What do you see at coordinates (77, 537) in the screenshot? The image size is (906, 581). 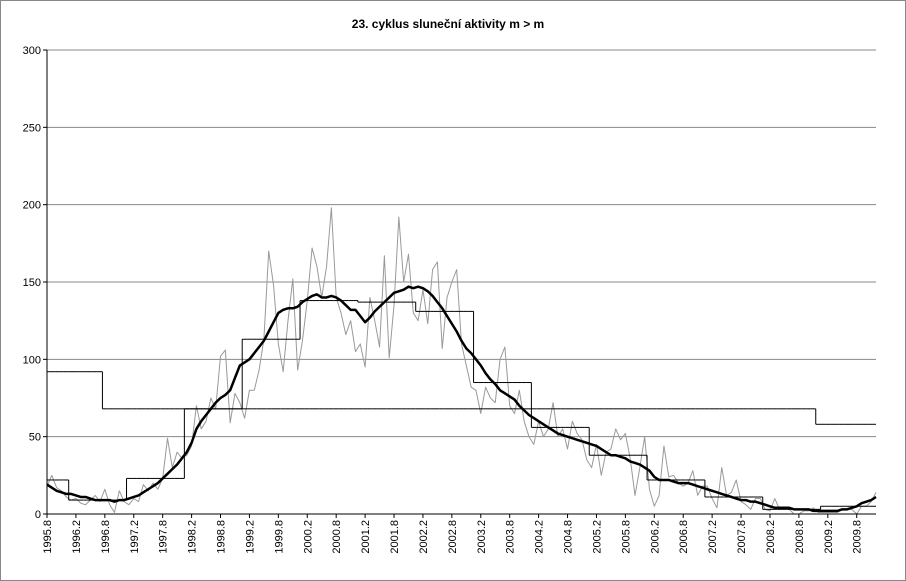 I see `x-tick-label: 1996.2` at bounding box center [77, 537].